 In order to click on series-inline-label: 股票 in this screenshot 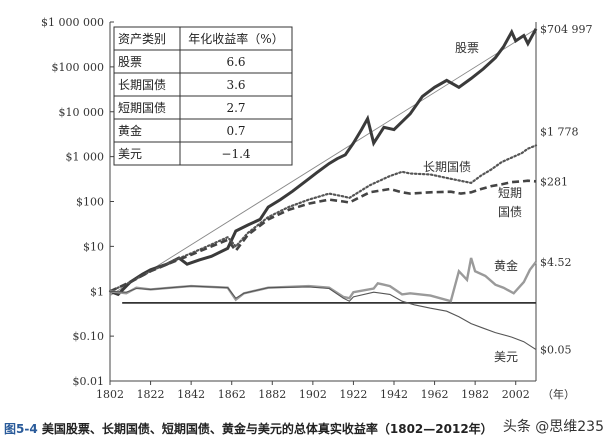, I will do `click(467, 48)`.